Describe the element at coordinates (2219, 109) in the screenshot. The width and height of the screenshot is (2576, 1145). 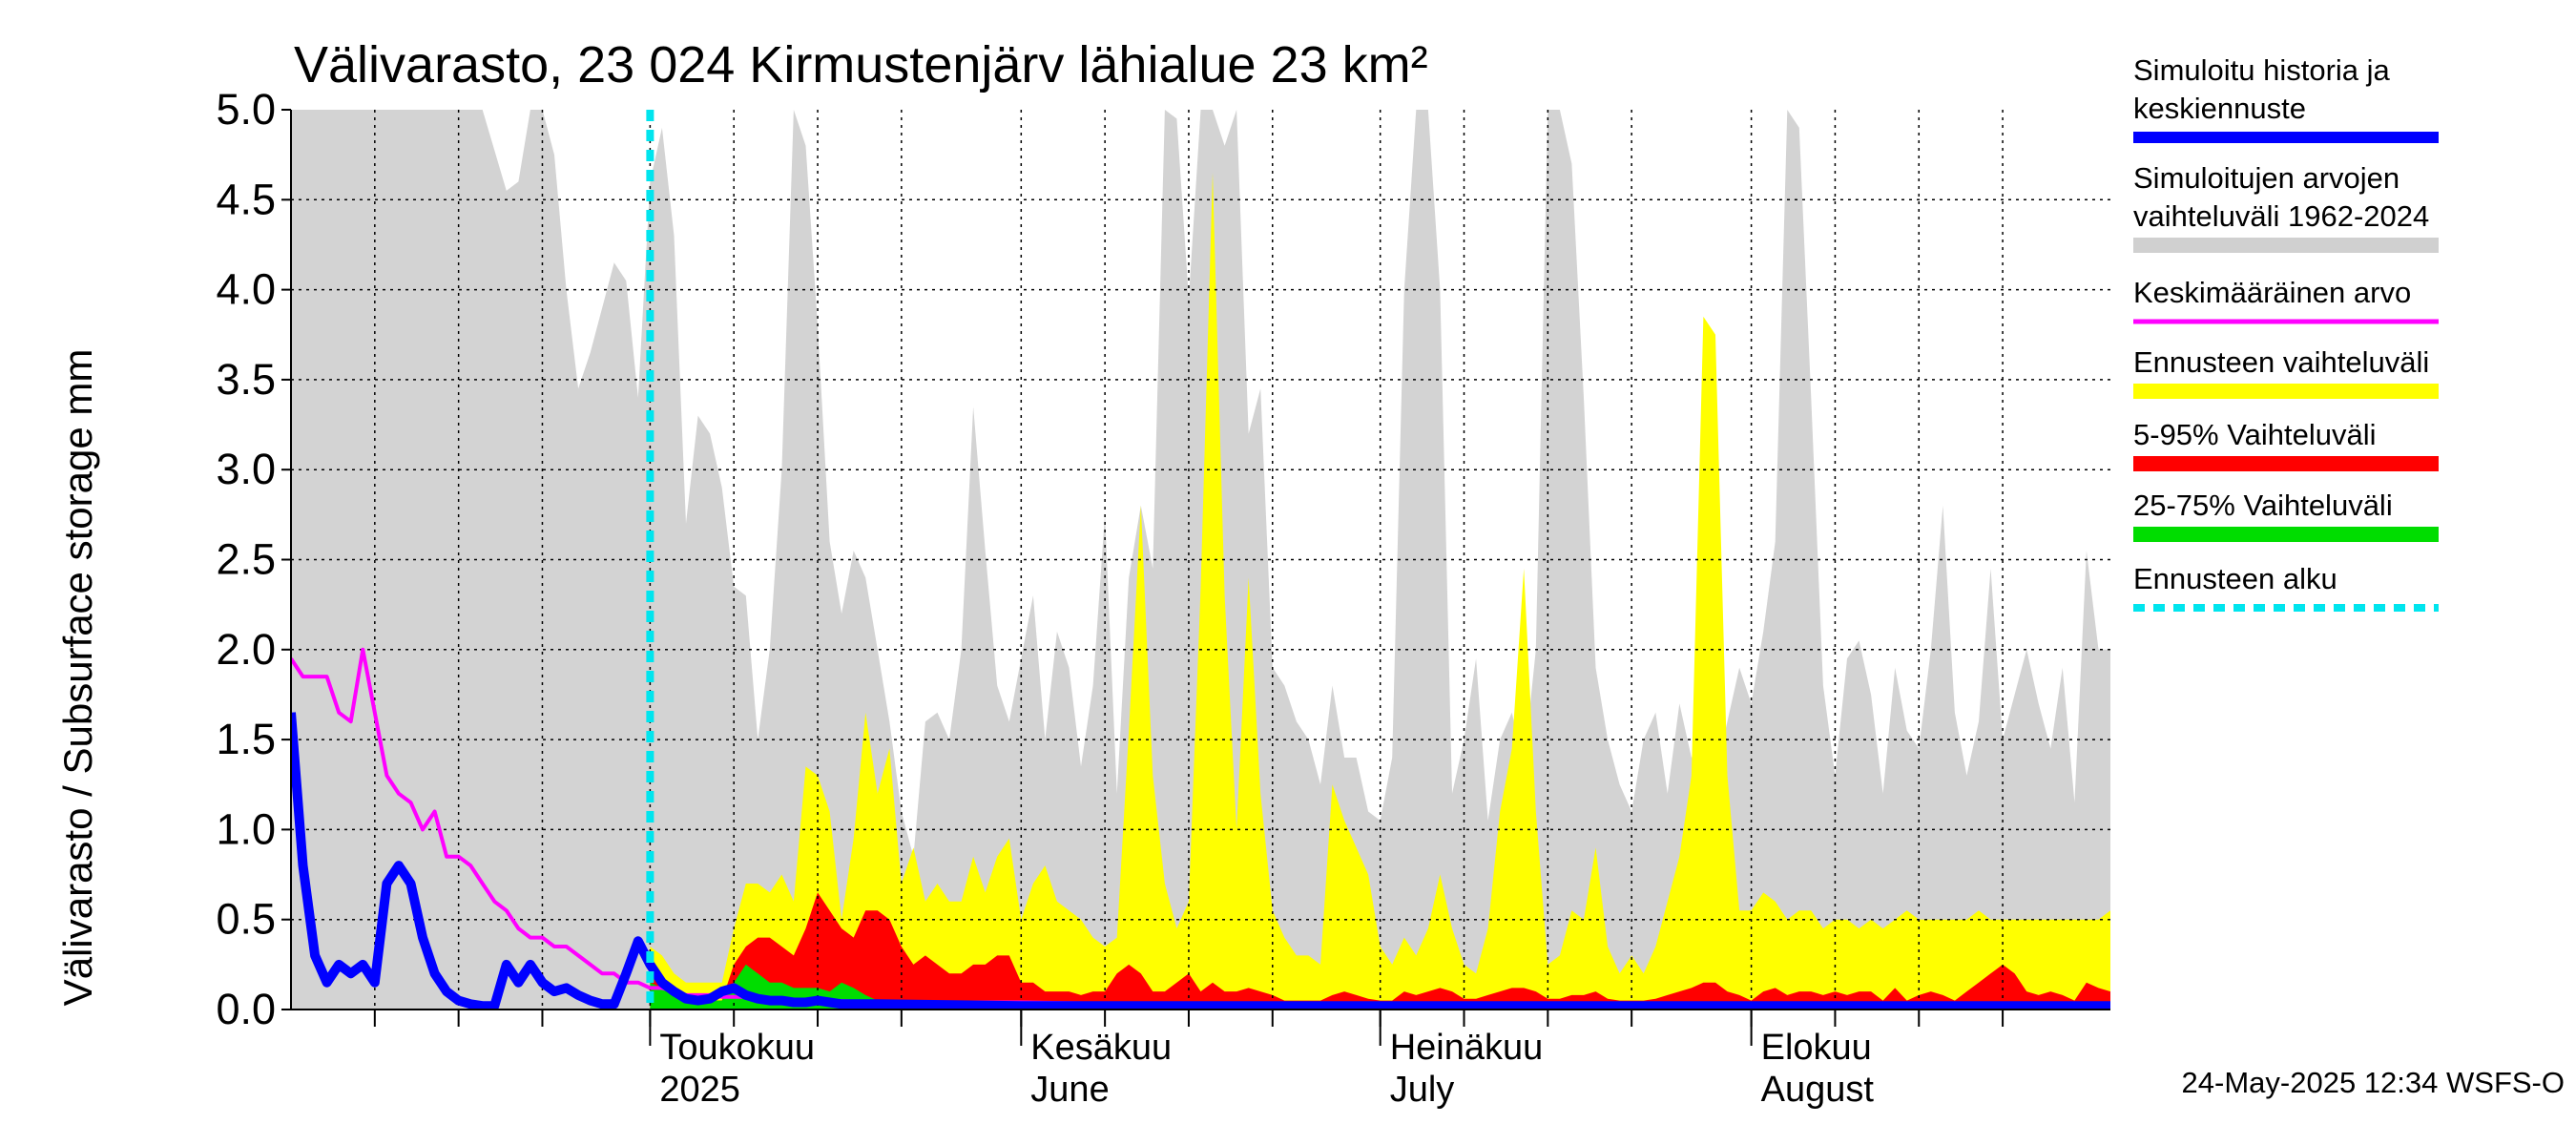
I see `legend-entry-sublabel: keskiennuste` at that location.